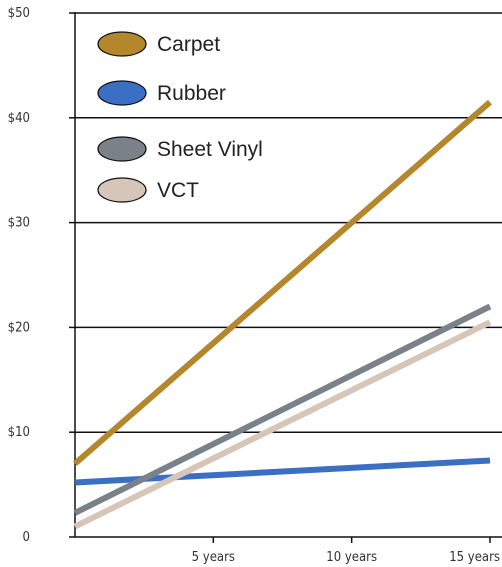 This screenshot has width=502, height=567. I want to click on y-tick-label-5: $50, so click(19, 13).